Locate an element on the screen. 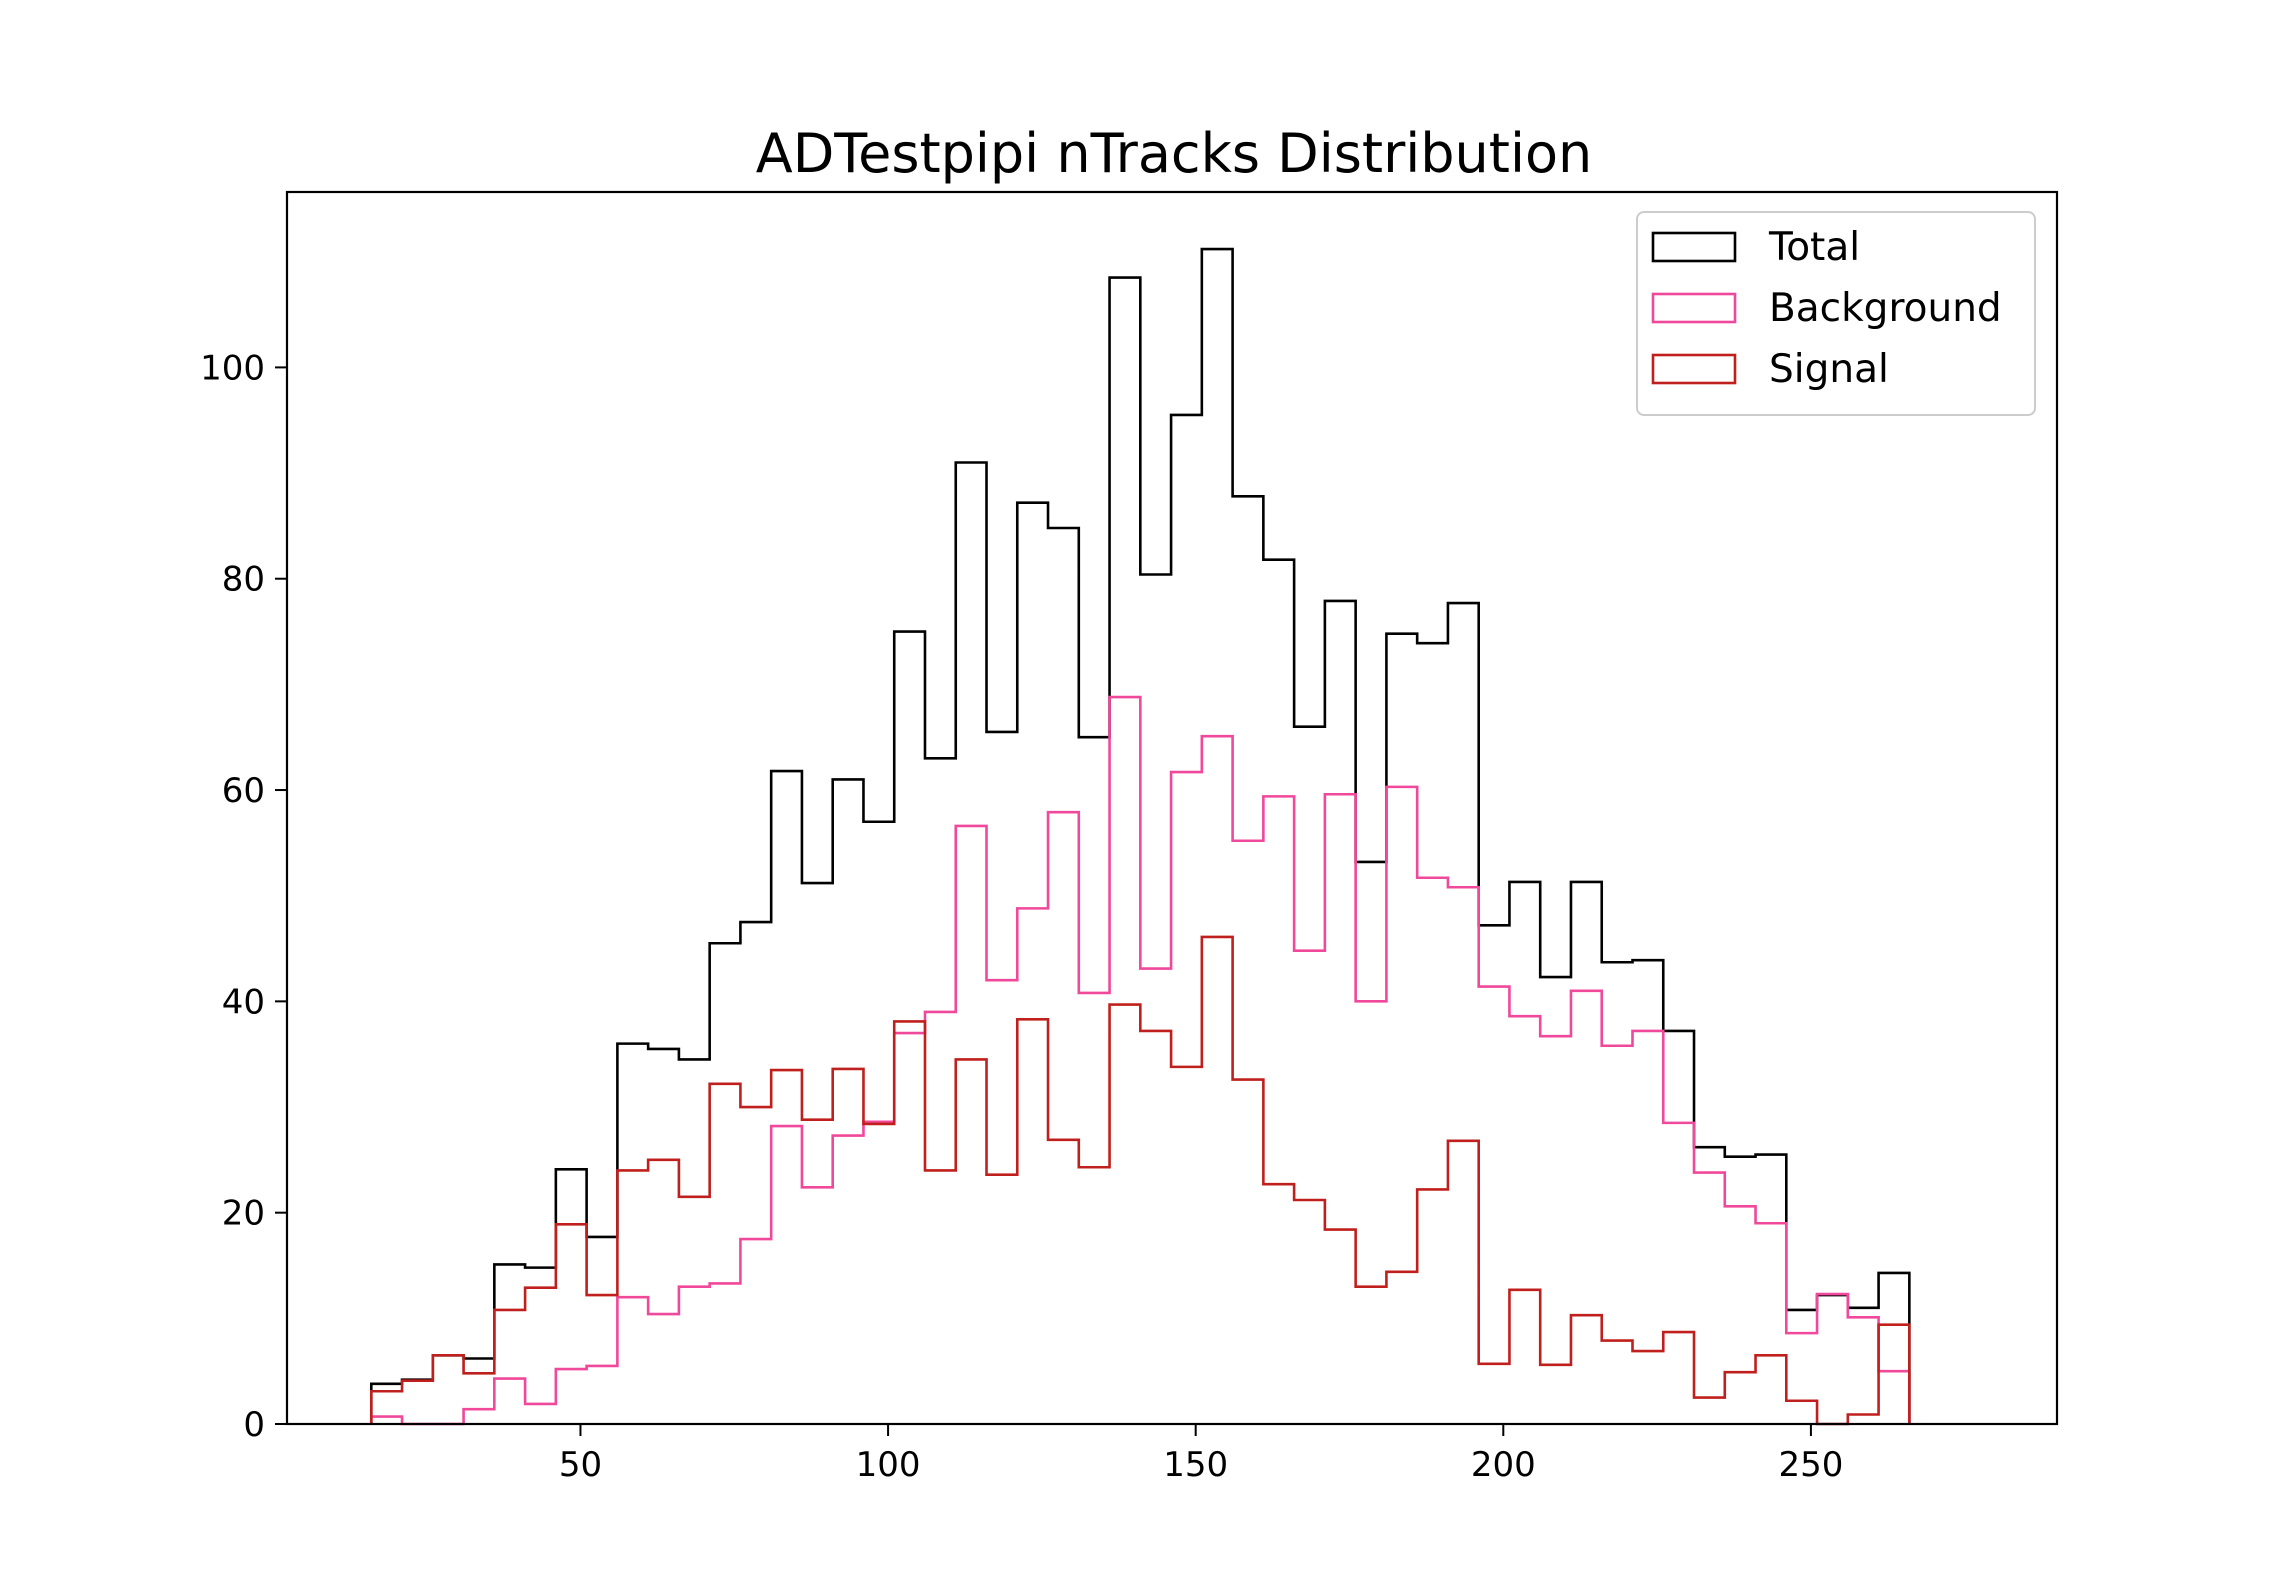 This screenshot has width=2270, height=1589. legend-swatch-background is located at coordinates (1694, 308).